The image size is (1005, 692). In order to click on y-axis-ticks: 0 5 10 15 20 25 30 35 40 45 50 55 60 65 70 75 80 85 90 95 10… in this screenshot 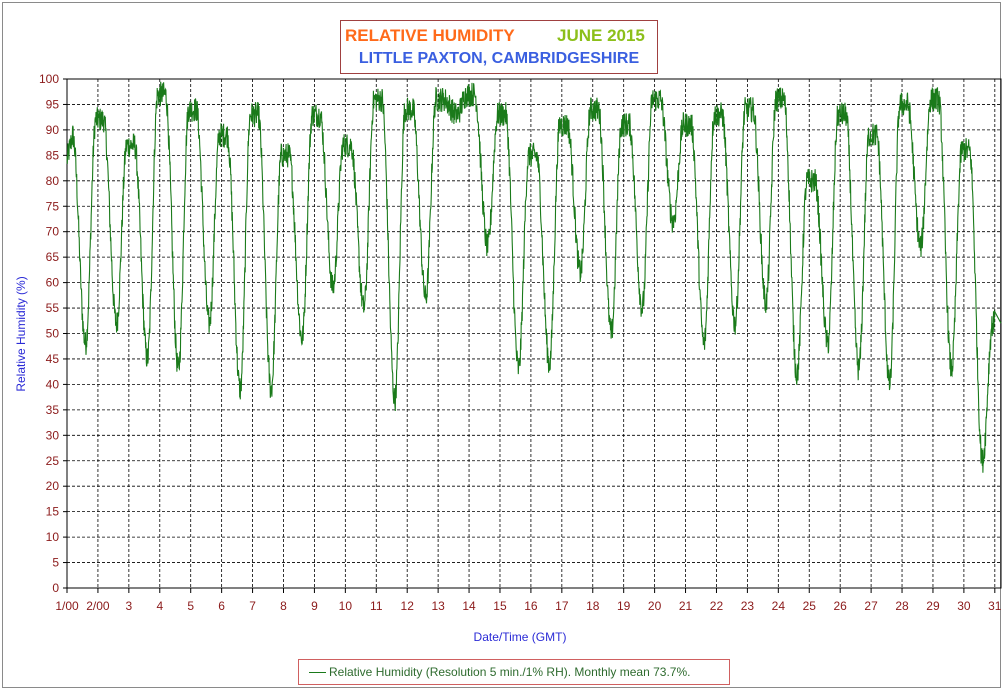, I will do `click(53, 333)`.